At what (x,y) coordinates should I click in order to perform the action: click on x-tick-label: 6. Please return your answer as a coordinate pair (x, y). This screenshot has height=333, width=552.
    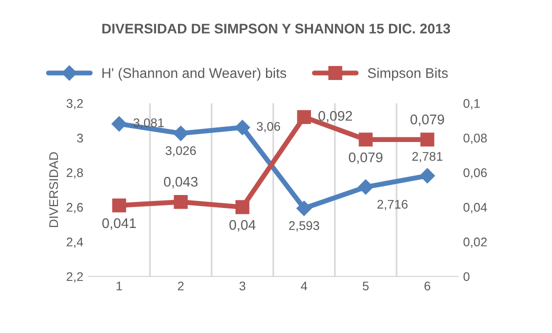
    Looking at the image, I should click on (427, 286).